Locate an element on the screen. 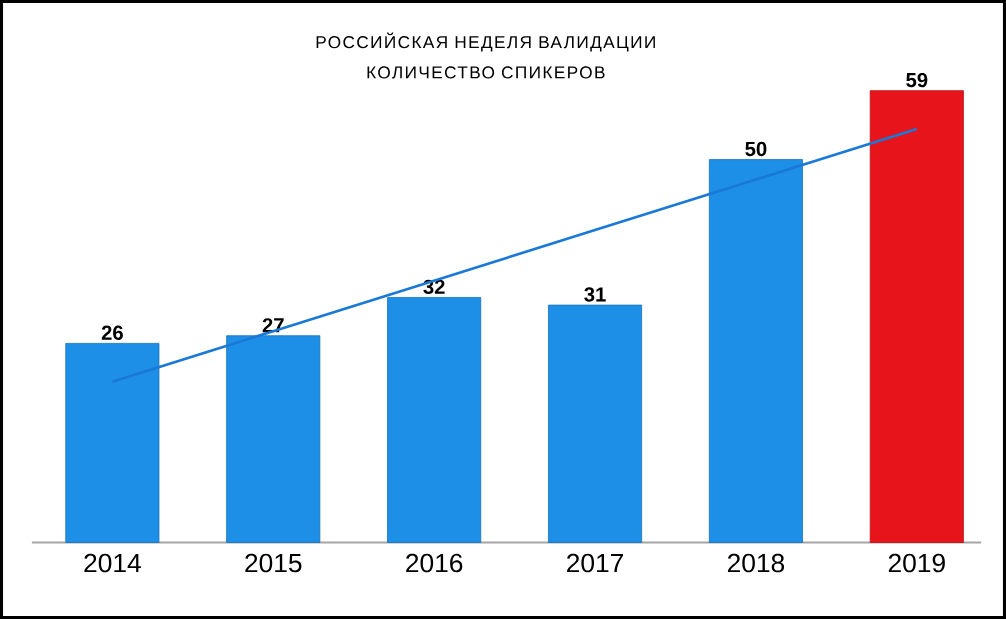  data-label: 26 is located at coordinates (112, 332).